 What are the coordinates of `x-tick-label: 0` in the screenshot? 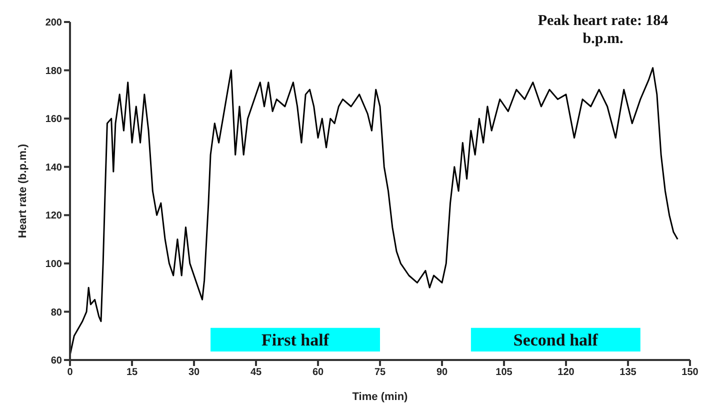 It's located at (70, 372).